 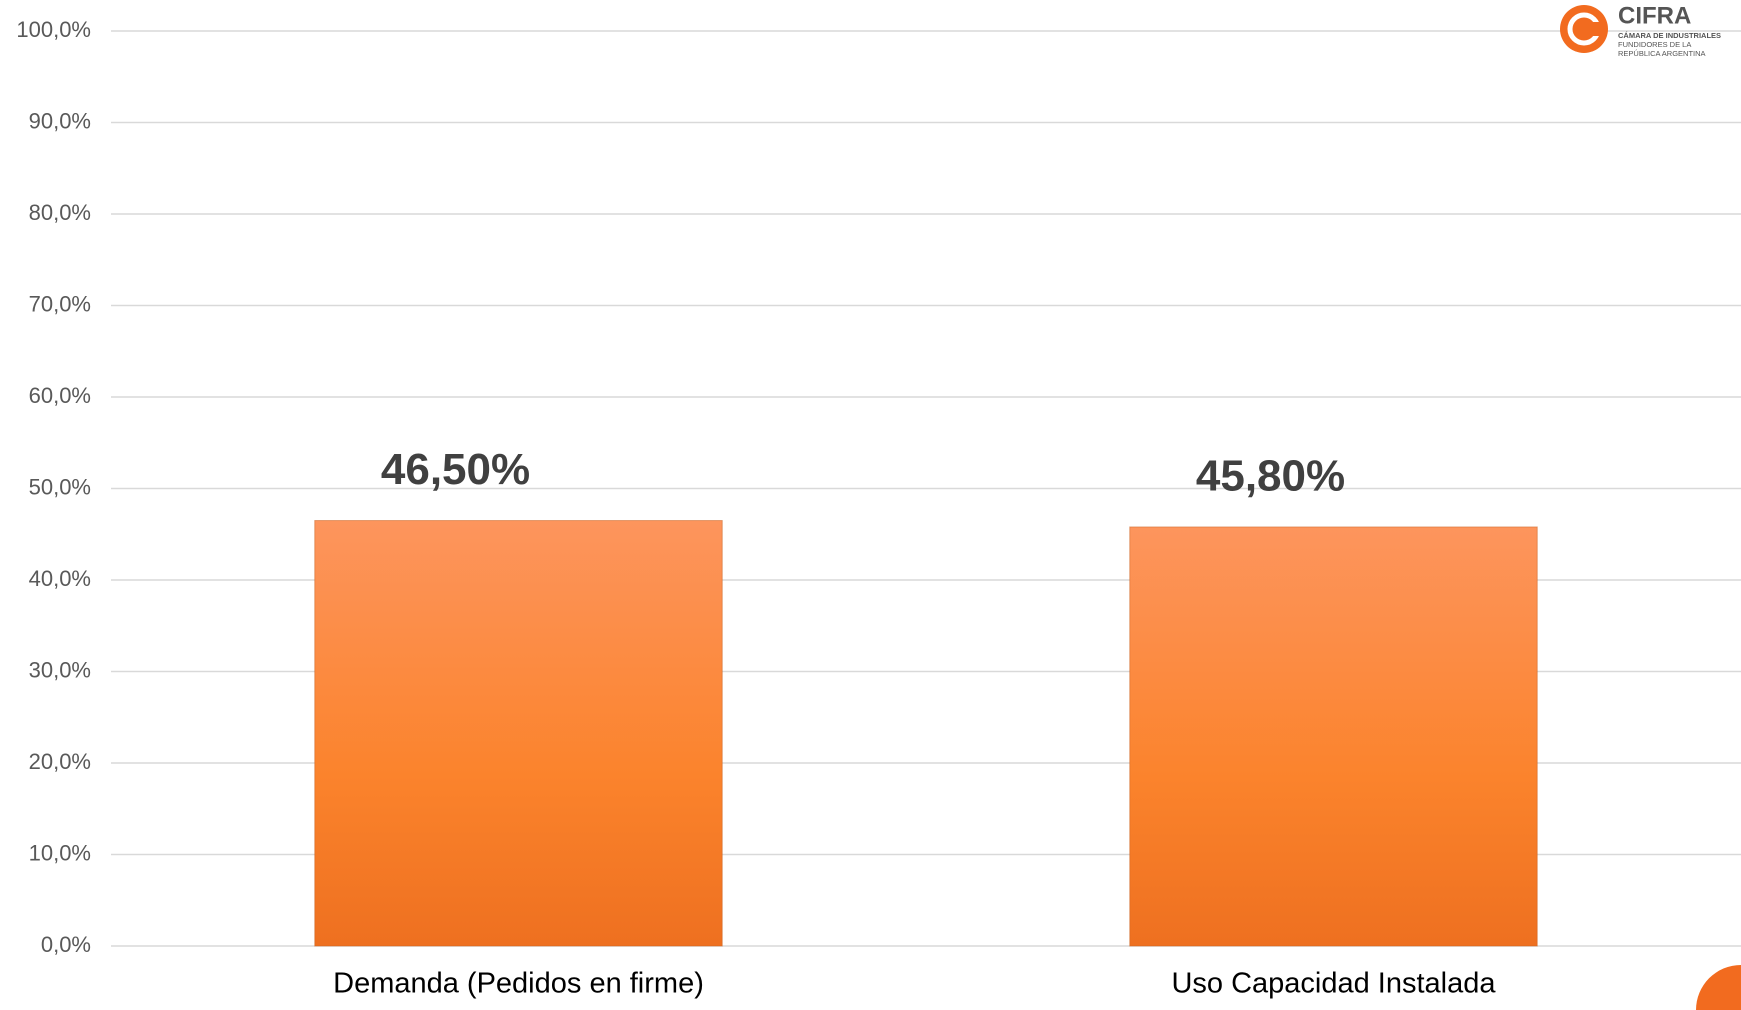 I want to click on logo-line: REPÚBLICA ARGENTINA, so click(x=1662, y=53).